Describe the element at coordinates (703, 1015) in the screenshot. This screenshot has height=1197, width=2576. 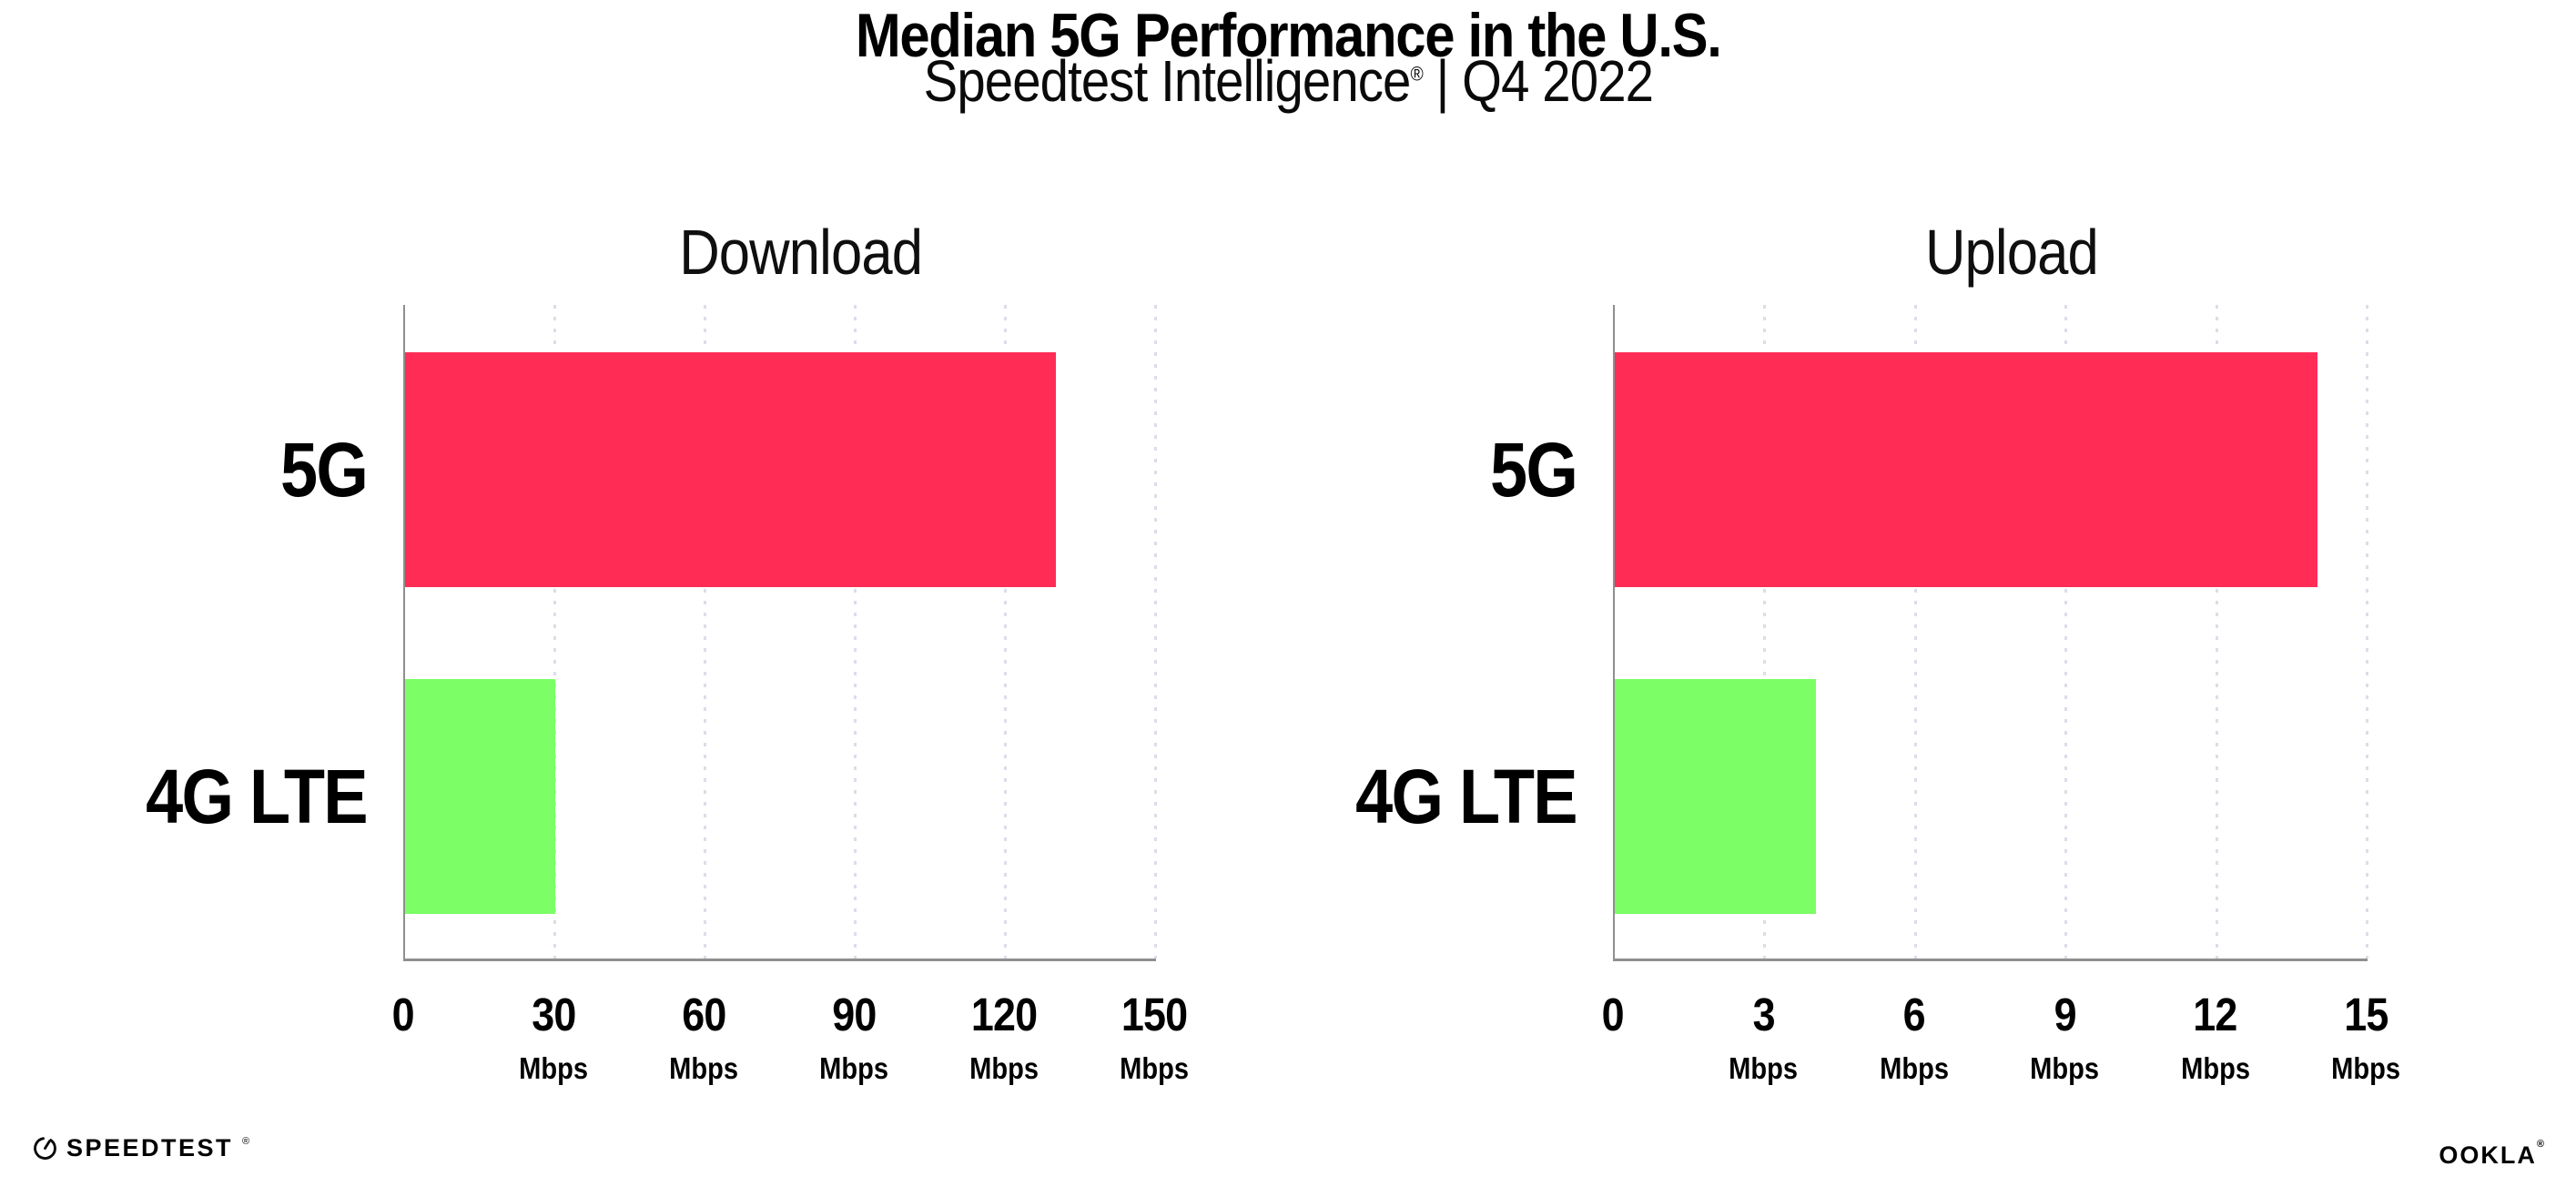
I see `tick-label-download-60: 60` at that location.